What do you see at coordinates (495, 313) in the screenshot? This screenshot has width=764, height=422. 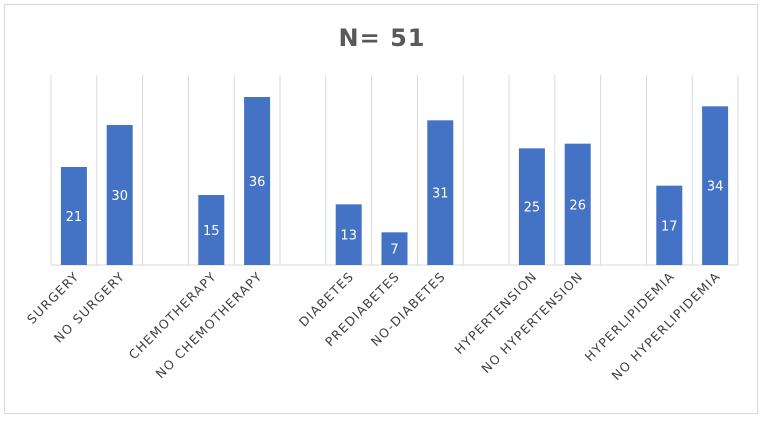 I see `x-tick-label: HYPERTENSION` at bounding box center [495, 313].